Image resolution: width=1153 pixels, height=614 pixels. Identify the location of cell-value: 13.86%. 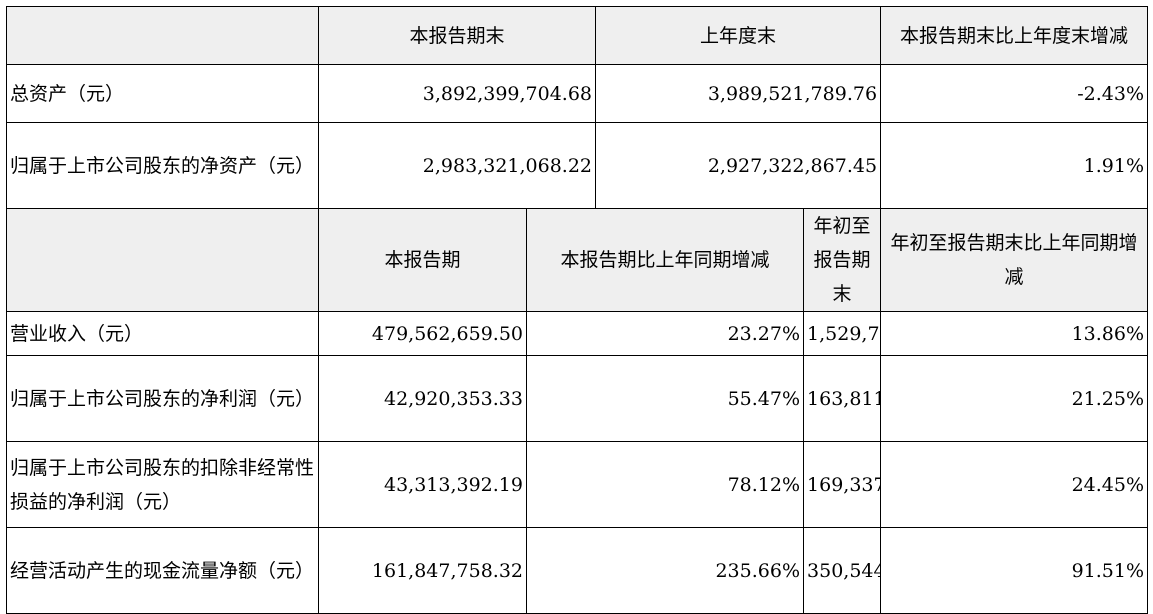
(1014, 333).